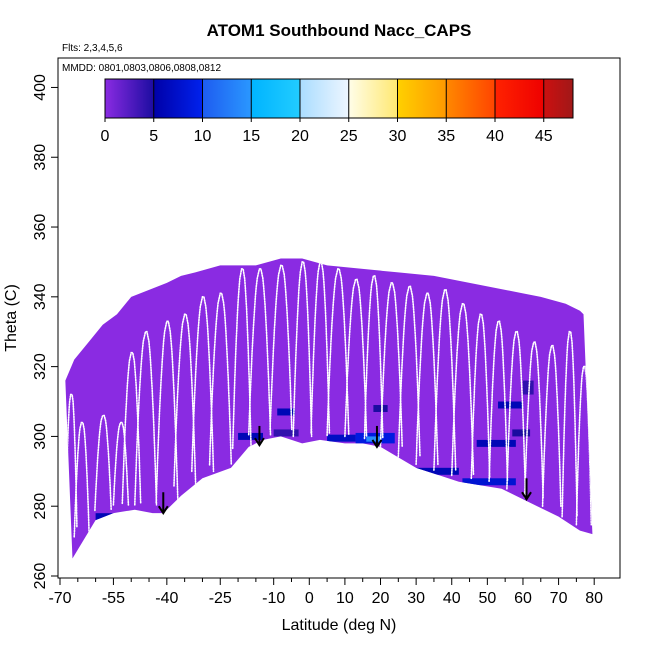  I want to click on colorbar-tick-label: 0, so click(105, 136).